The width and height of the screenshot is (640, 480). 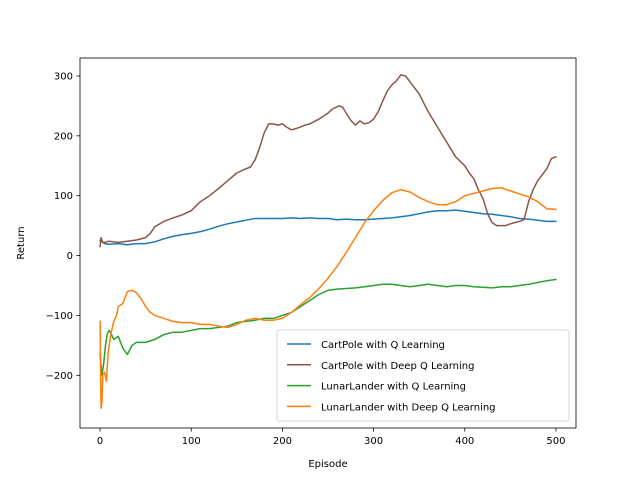 I want to click on y-tick-label: 300, so click(x=63, y=76).